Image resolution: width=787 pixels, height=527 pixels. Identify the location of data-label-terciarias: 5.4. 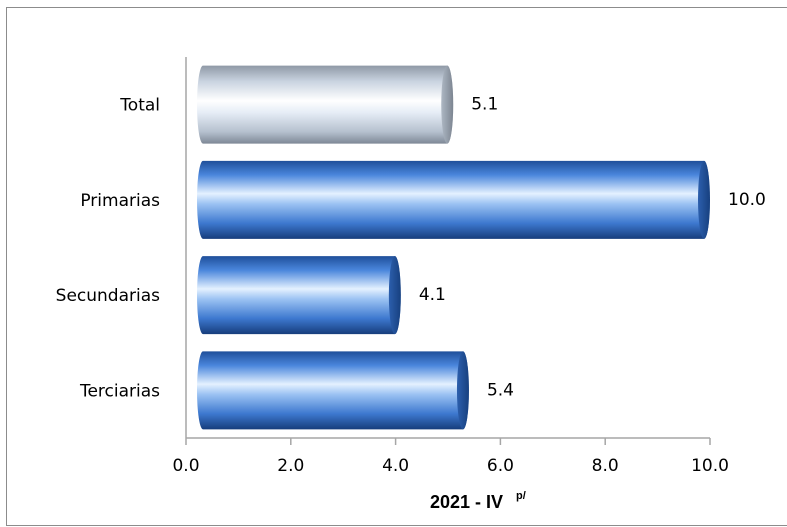
(500, 390).